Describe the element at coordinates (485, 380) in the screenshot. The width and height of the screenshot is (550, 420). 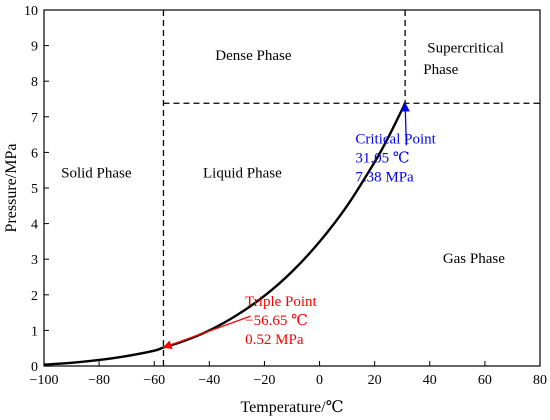
I see `x-tick-label: 60` at that location.